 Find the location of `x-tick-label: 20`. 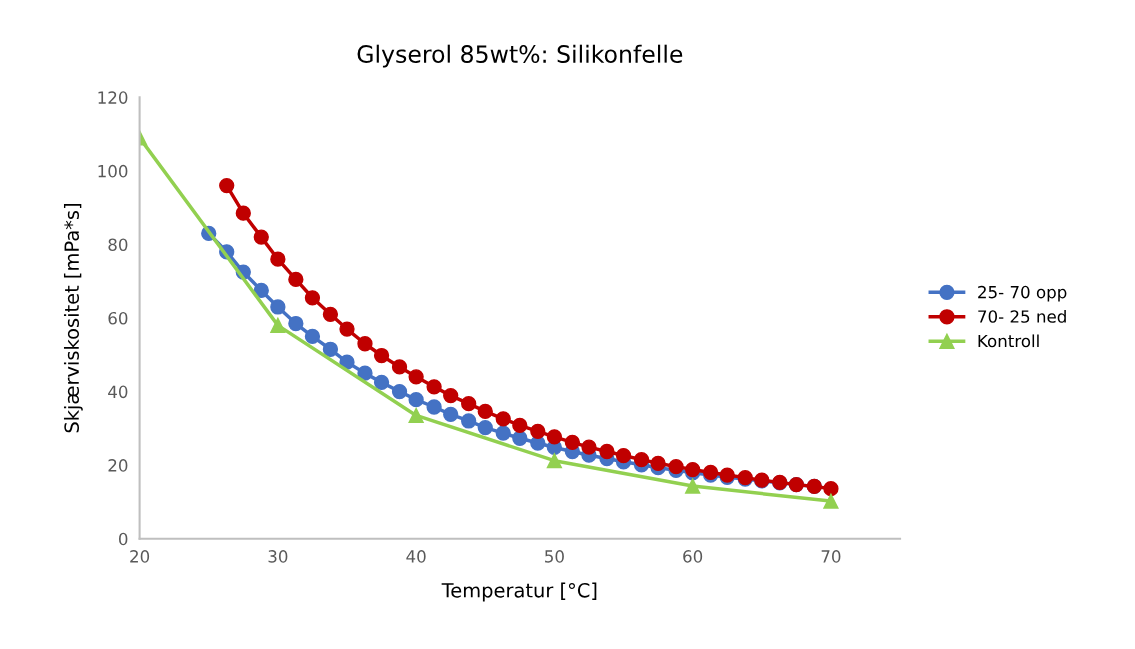

x-tick-label: 20 is located at coordinates (140, 556).